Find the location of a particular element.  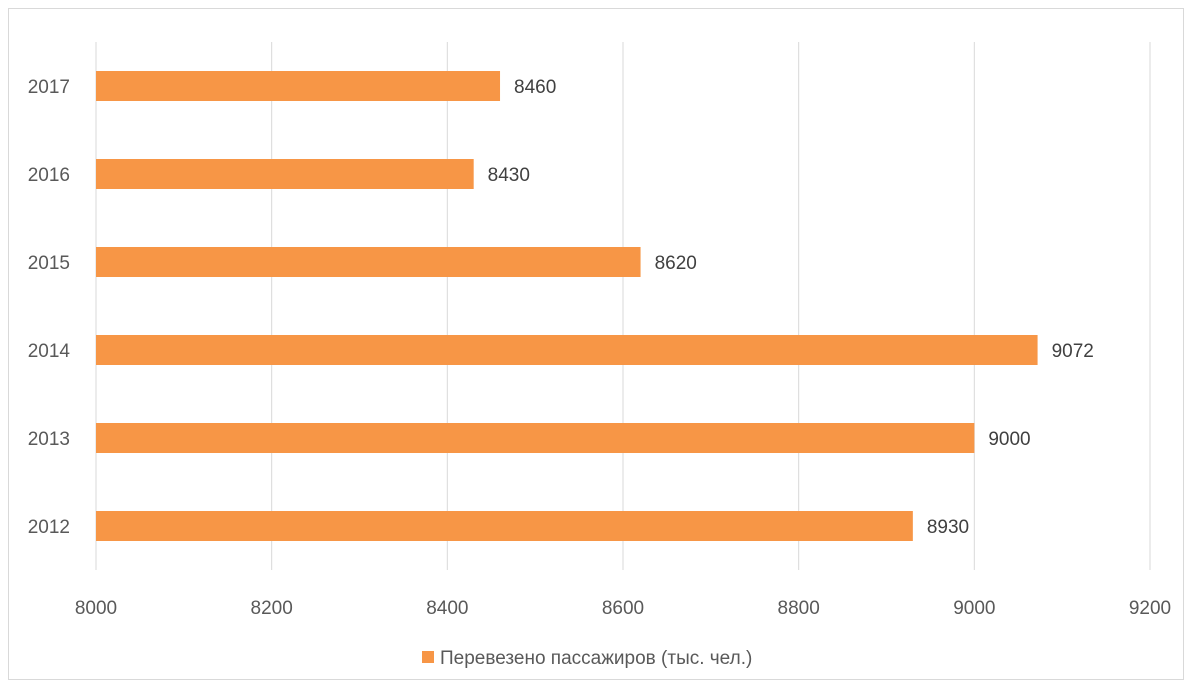

x-tick-label: 8200 is located at coordinates (272, 608).